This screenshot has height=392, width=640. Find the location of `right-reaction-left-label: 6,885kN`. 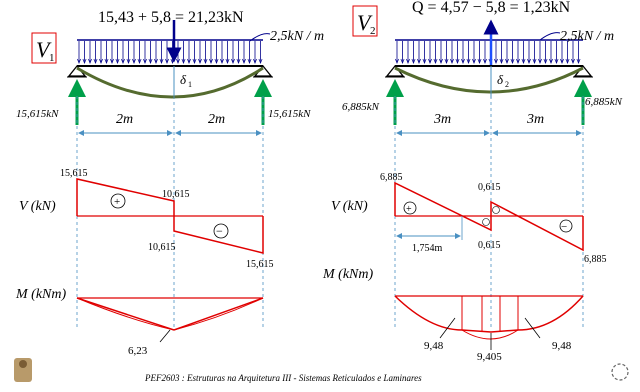

right-reaction-left-label: 6,885kN is located at coordinates (361, 107).